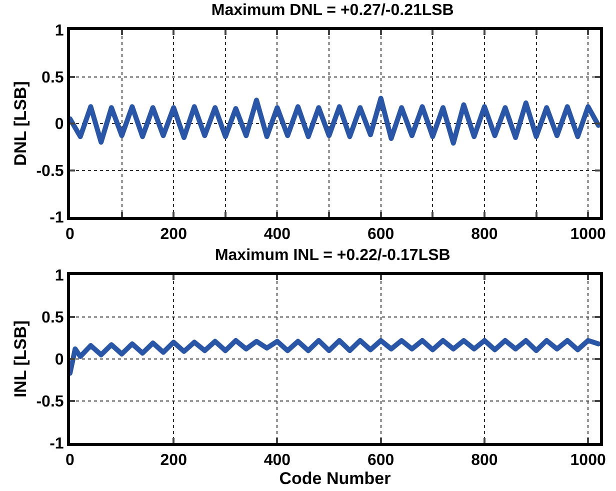 The width and height of the screenshot is (616, 491). Describe the element at coordinates (332, 255) in the screenshot. I see `chart-title: Maximum INL = +0.22/-0.17LSB` at that location.